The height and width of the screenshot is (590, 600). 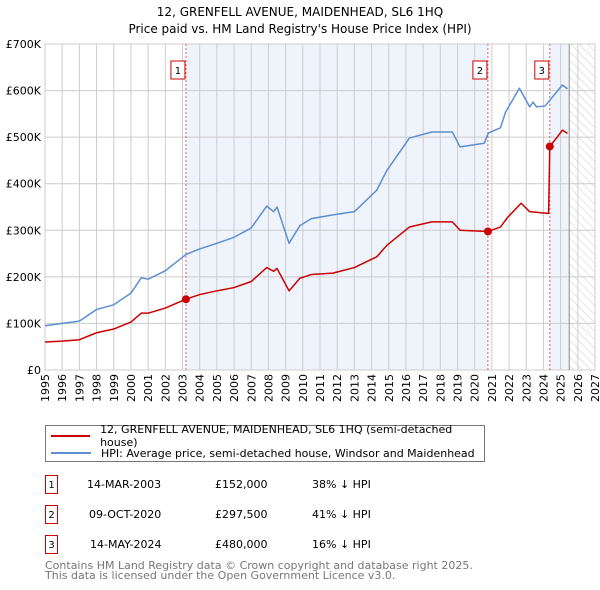 What do you see at coordinates (341, 484) in the screenshot?
I see `sale-hpi-delta: 38% ↓ HPI` at bounding box center [341, 484].